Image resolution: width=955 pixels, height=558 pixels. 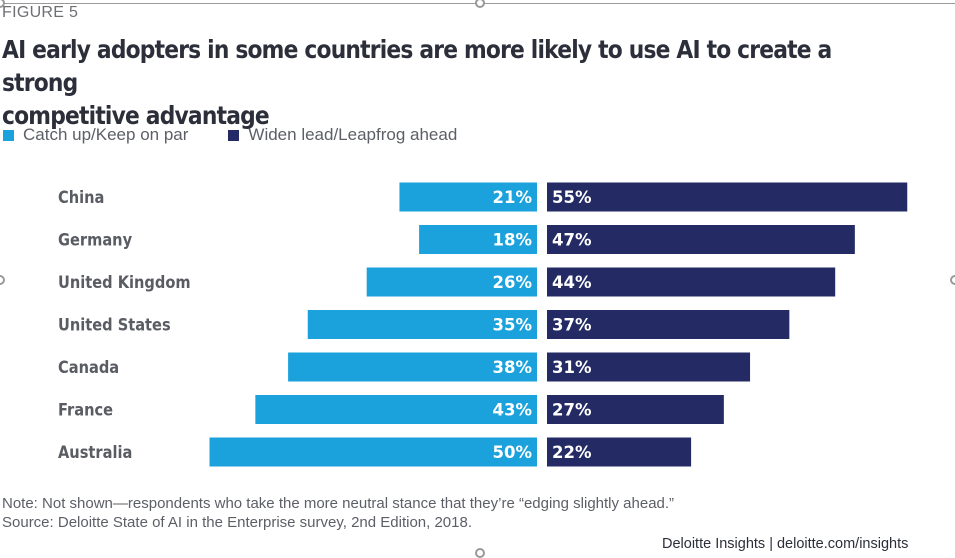 I want to click on category-label-germany: Germany, so click(x=95, y=239).